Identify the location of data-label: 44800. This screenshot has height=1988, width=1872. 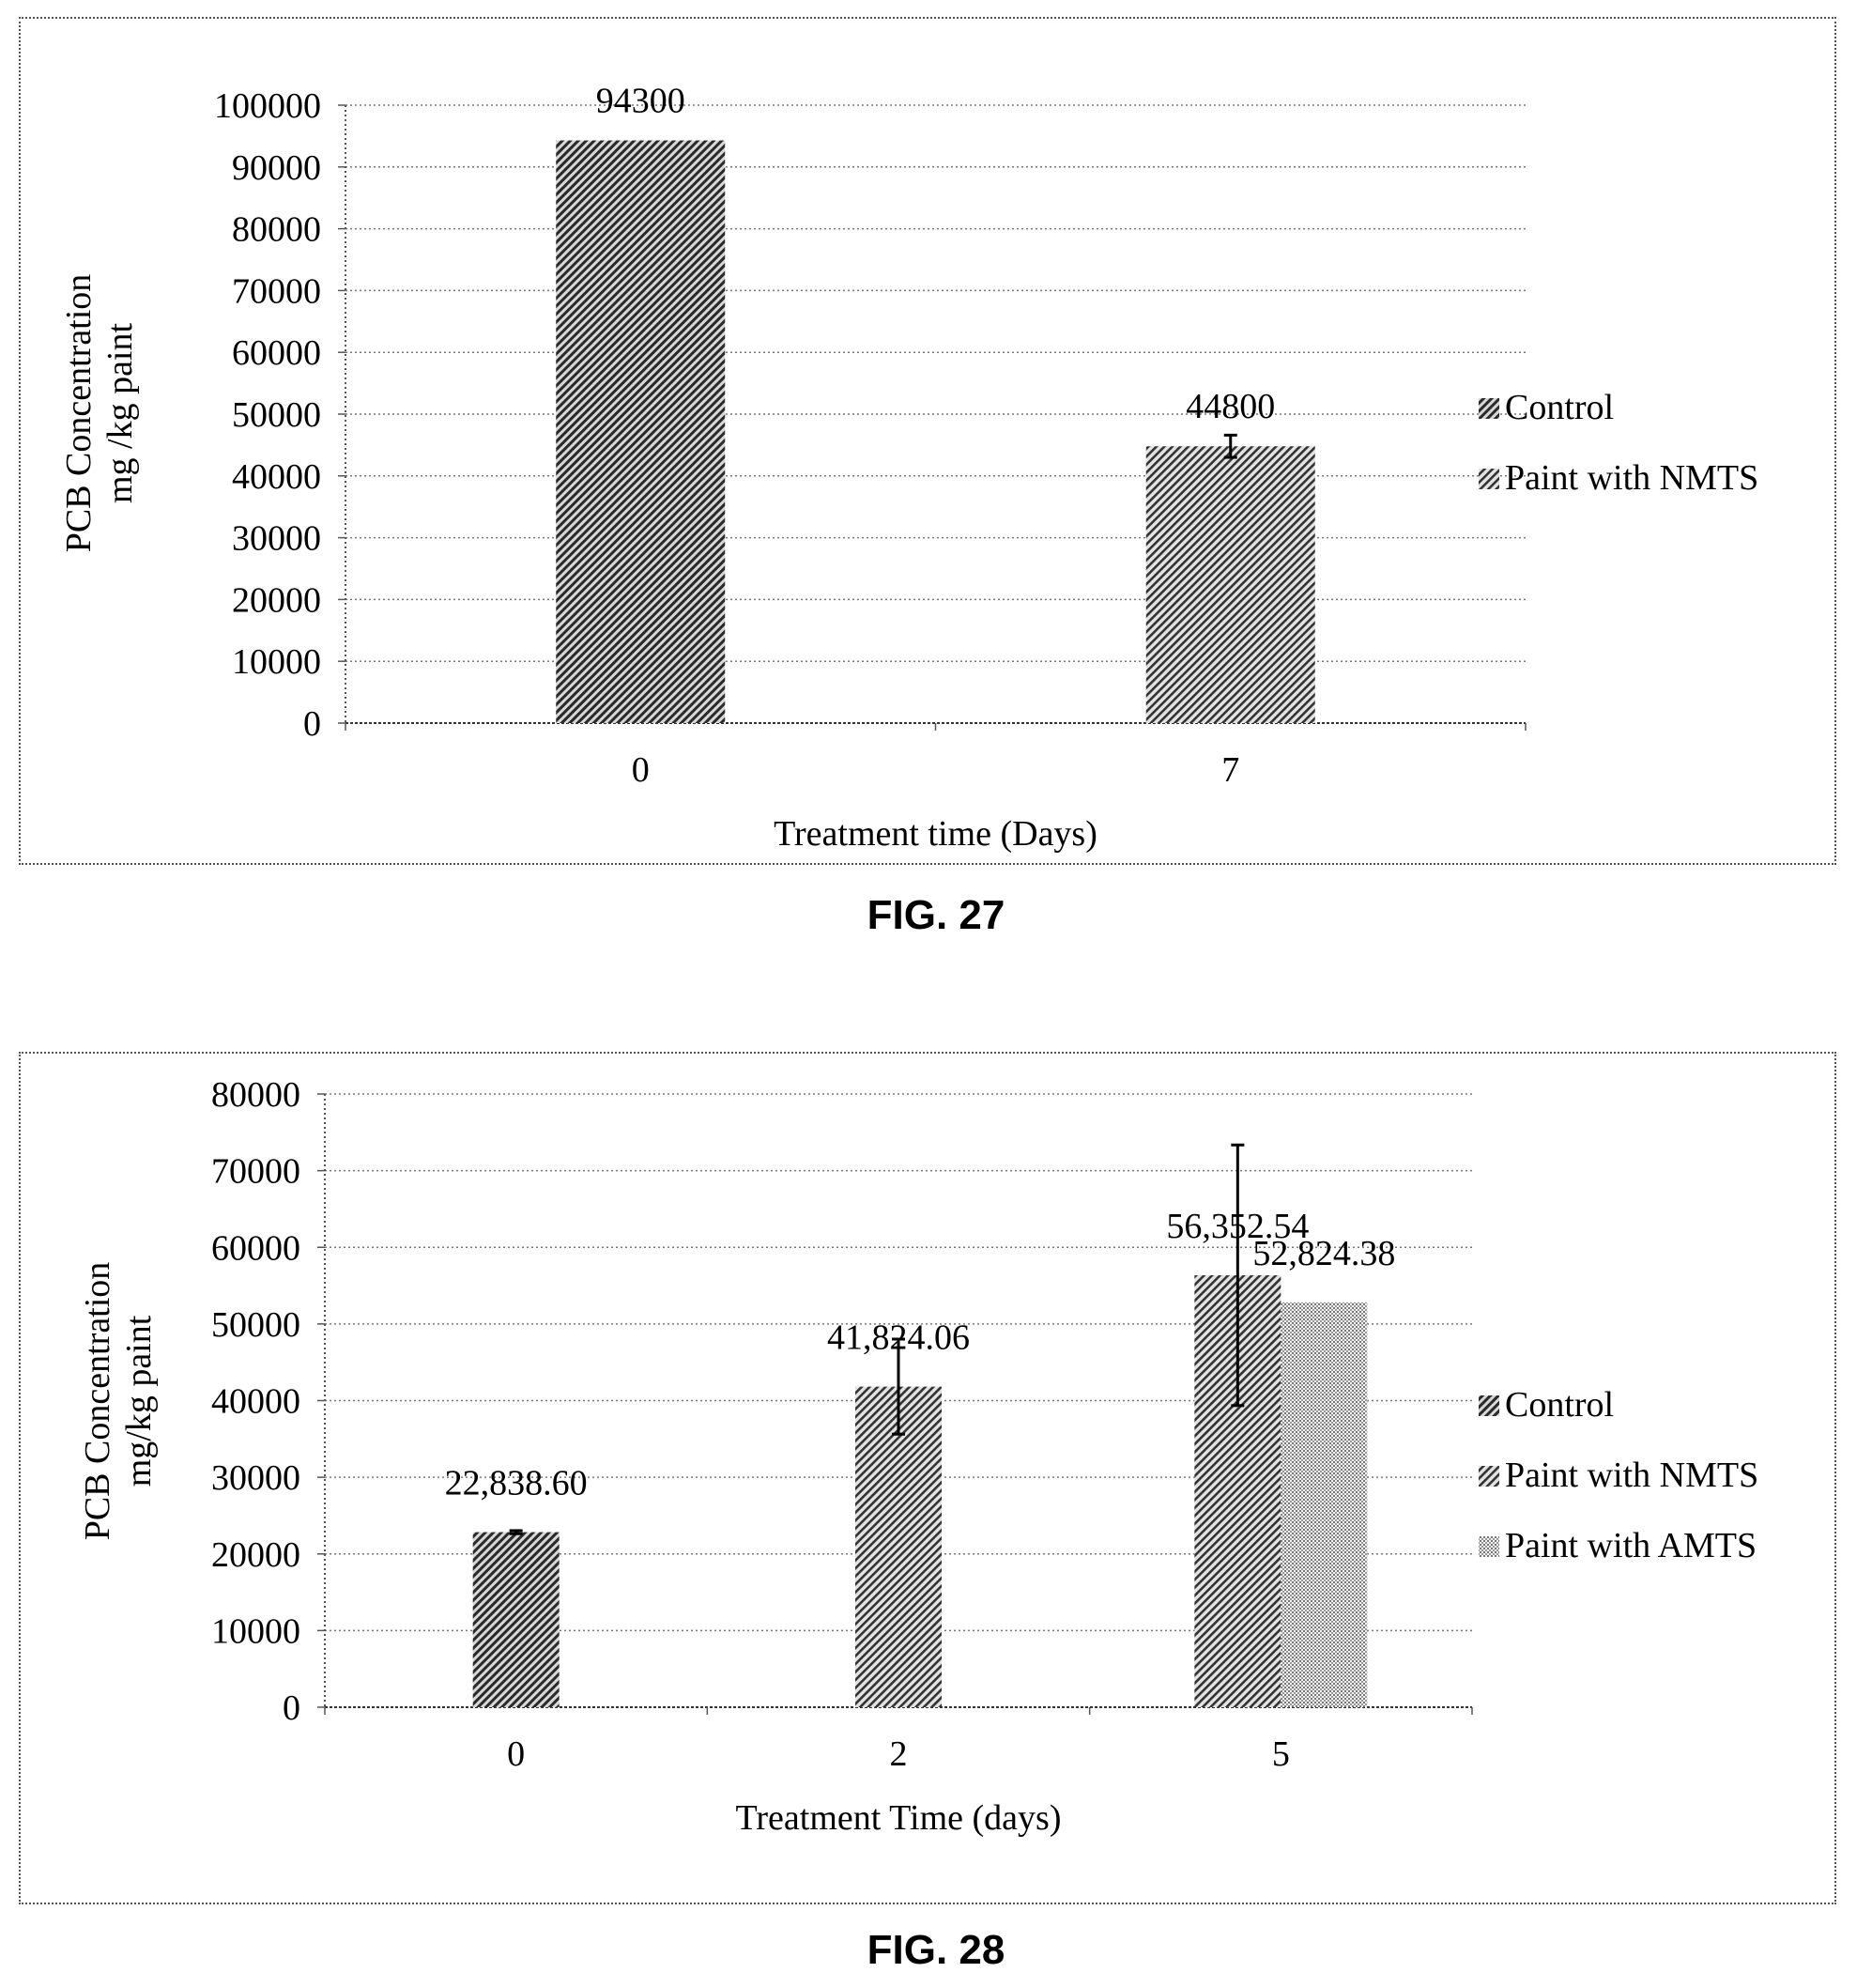
(1230, 406).